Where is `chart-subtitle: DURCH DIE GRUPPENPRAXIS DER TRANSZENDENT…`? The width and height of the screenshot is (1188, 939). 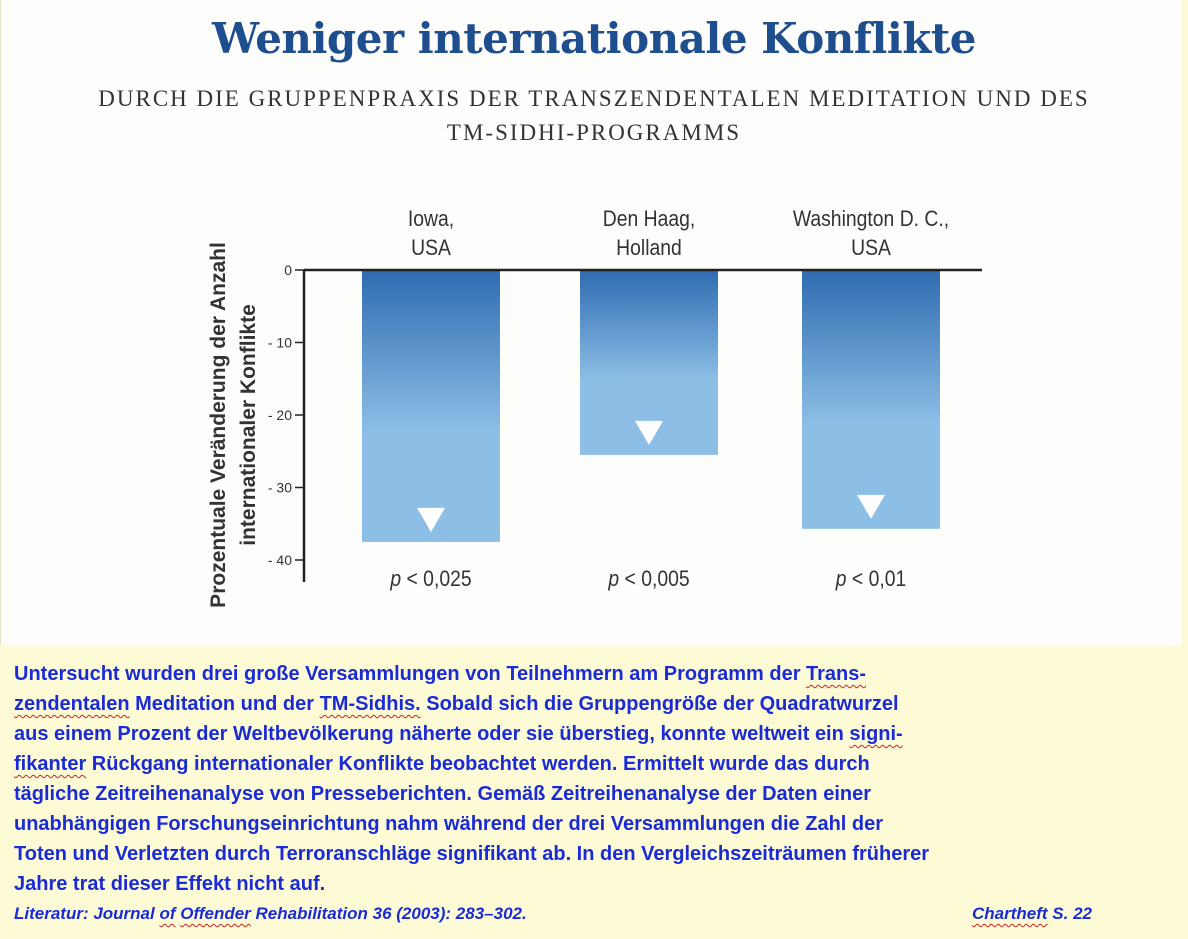
chart-subtitle: DURCH DIE GRUPPENPRAXIS DER TRANSZENDENT… is located at coordinates (594, 116).